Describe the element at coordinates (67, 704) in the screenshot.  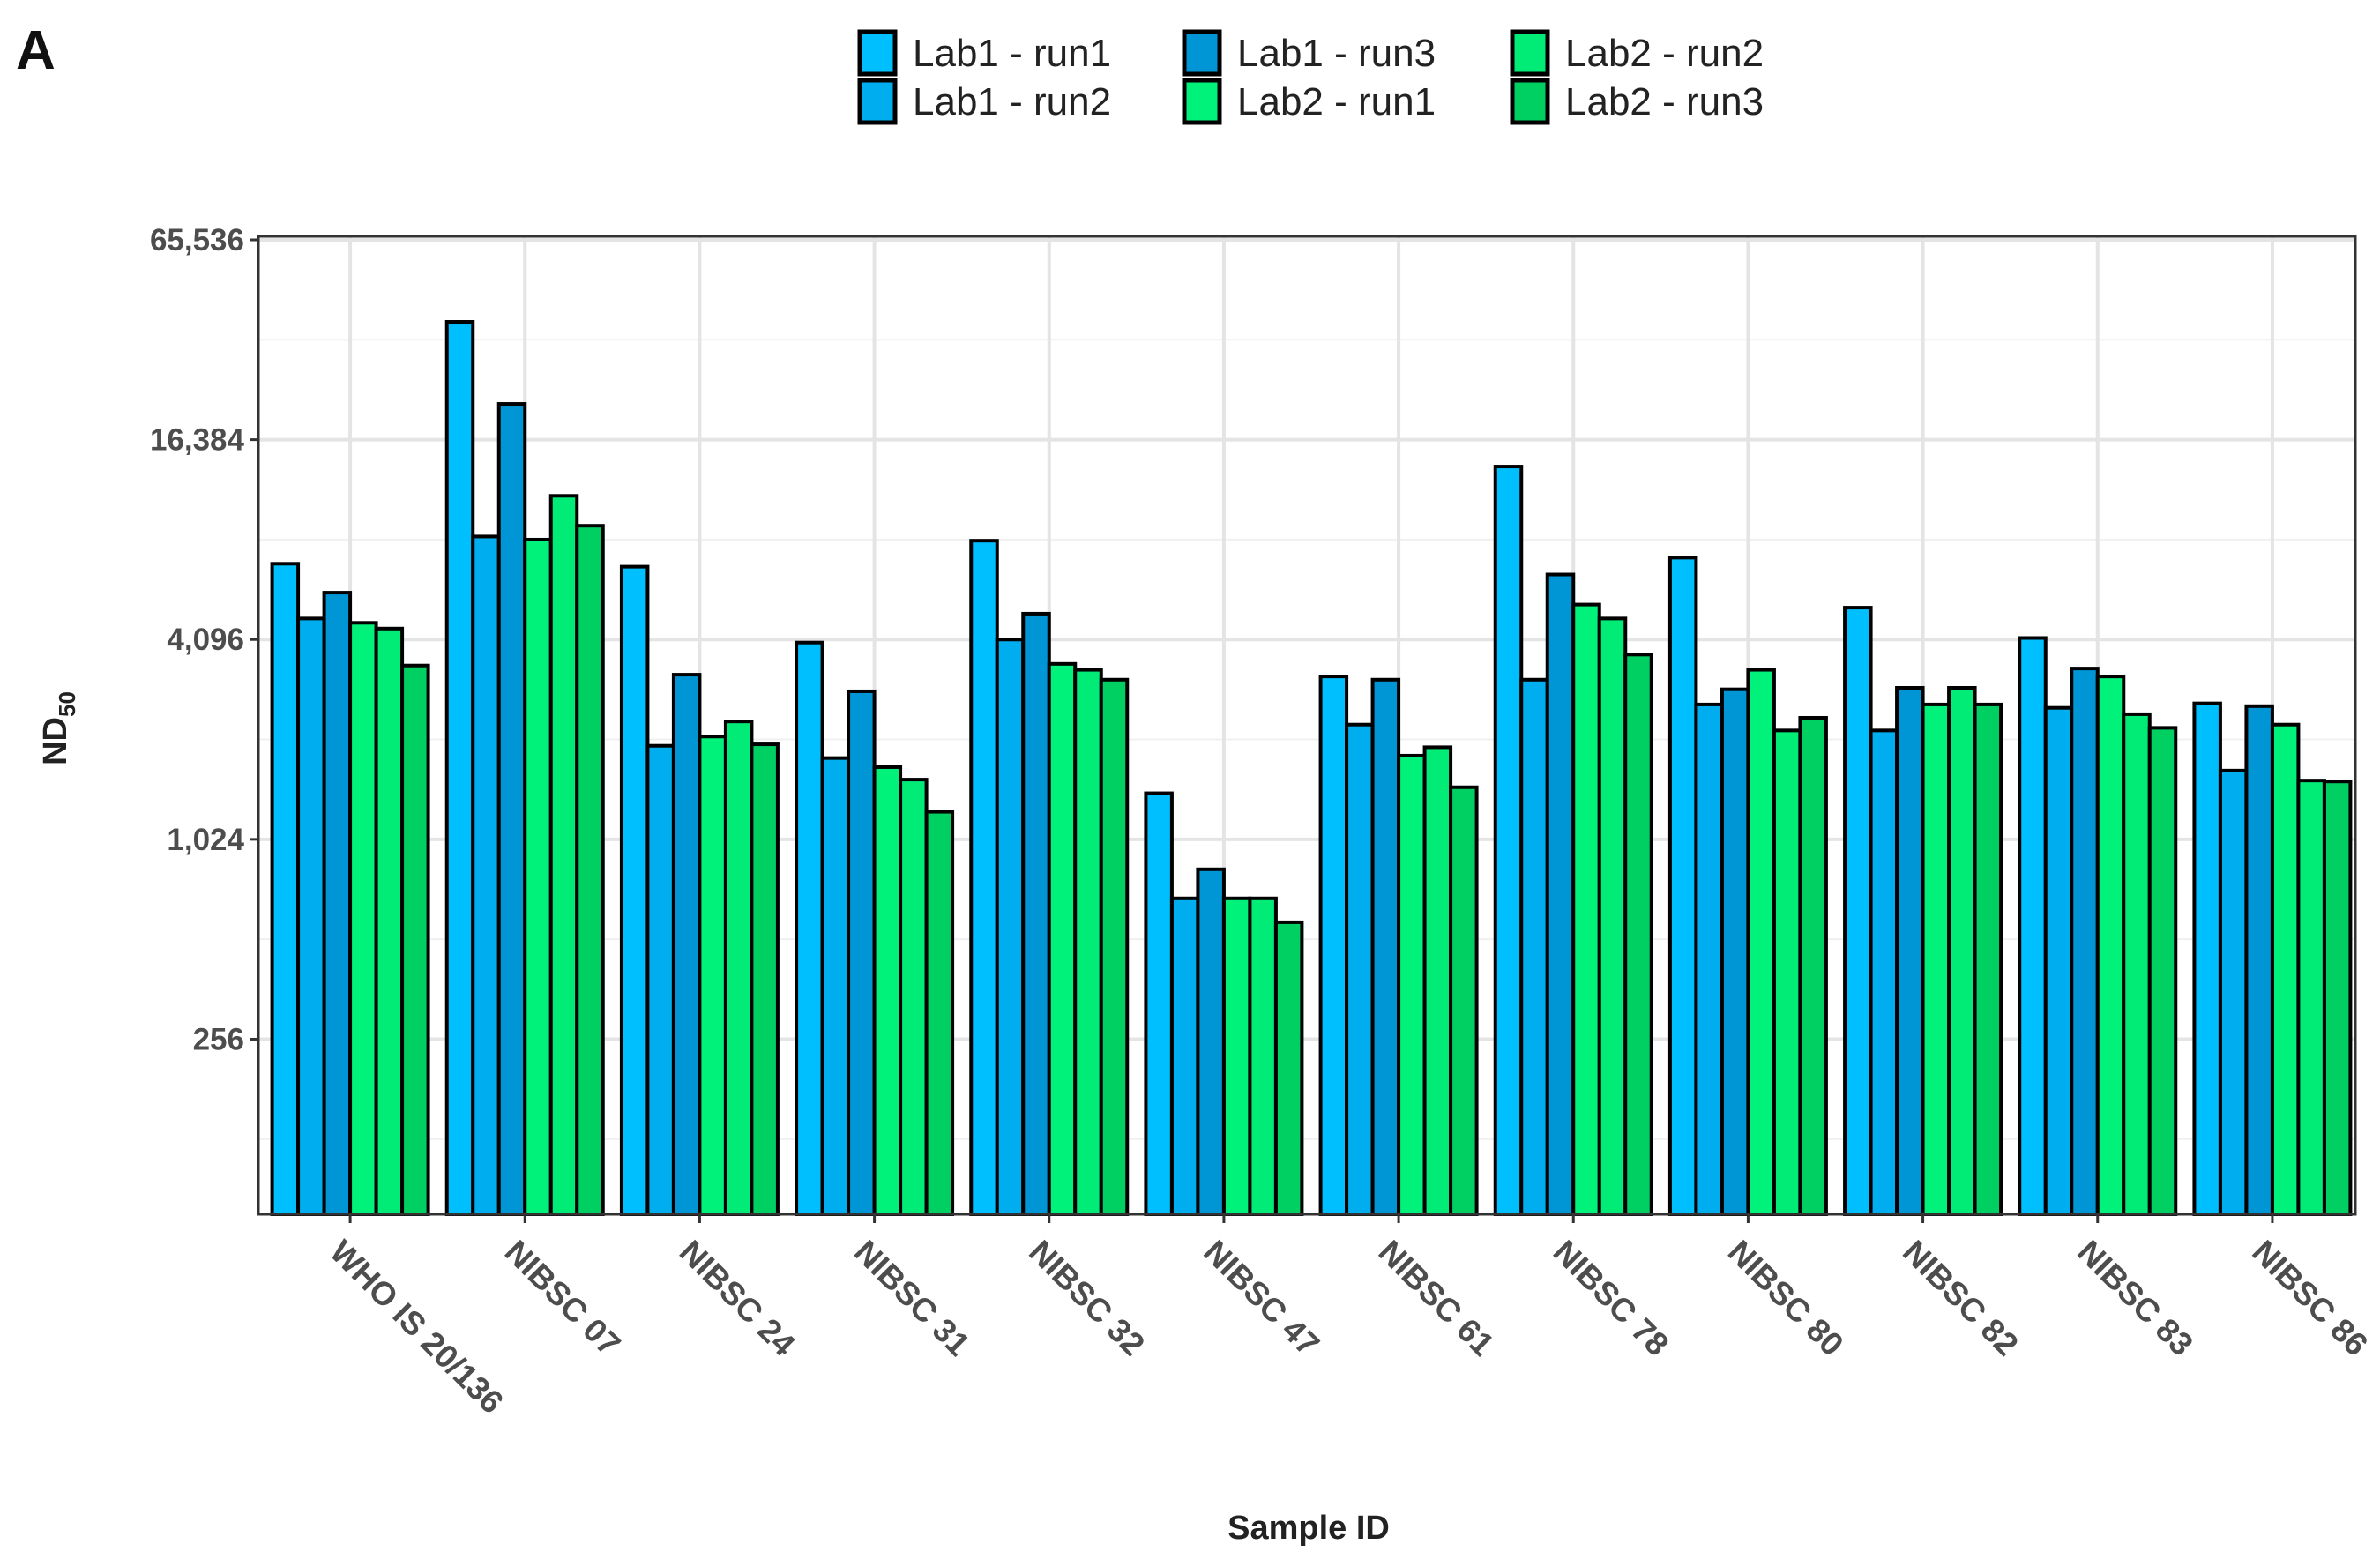
I see `y-axis-title-subscript: 50` at that location.